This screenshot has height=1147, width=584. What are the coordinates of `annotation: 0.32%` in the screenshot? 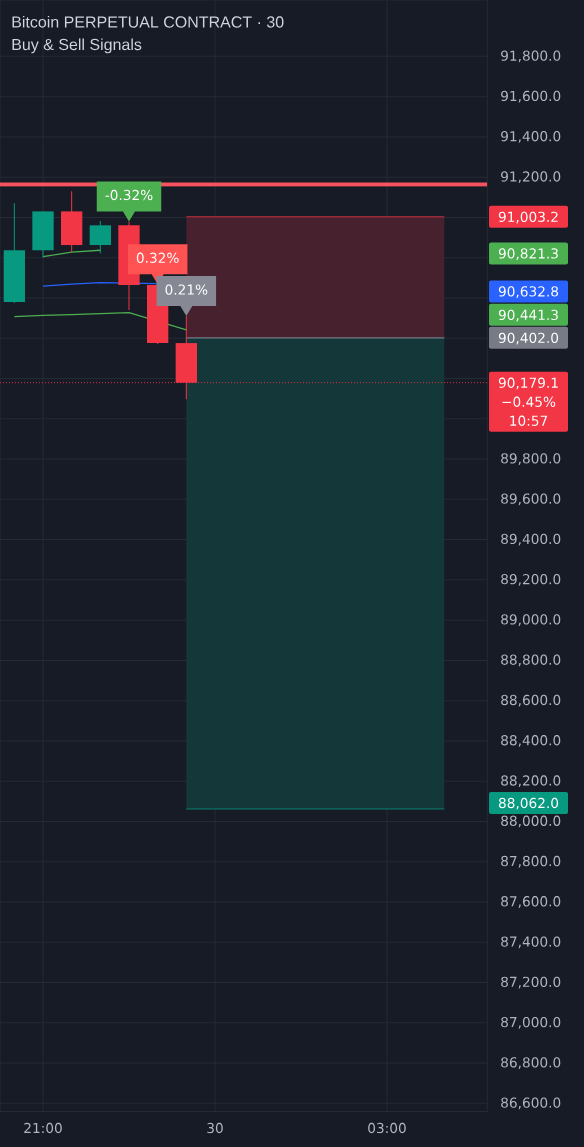 It's located at (157, 257).